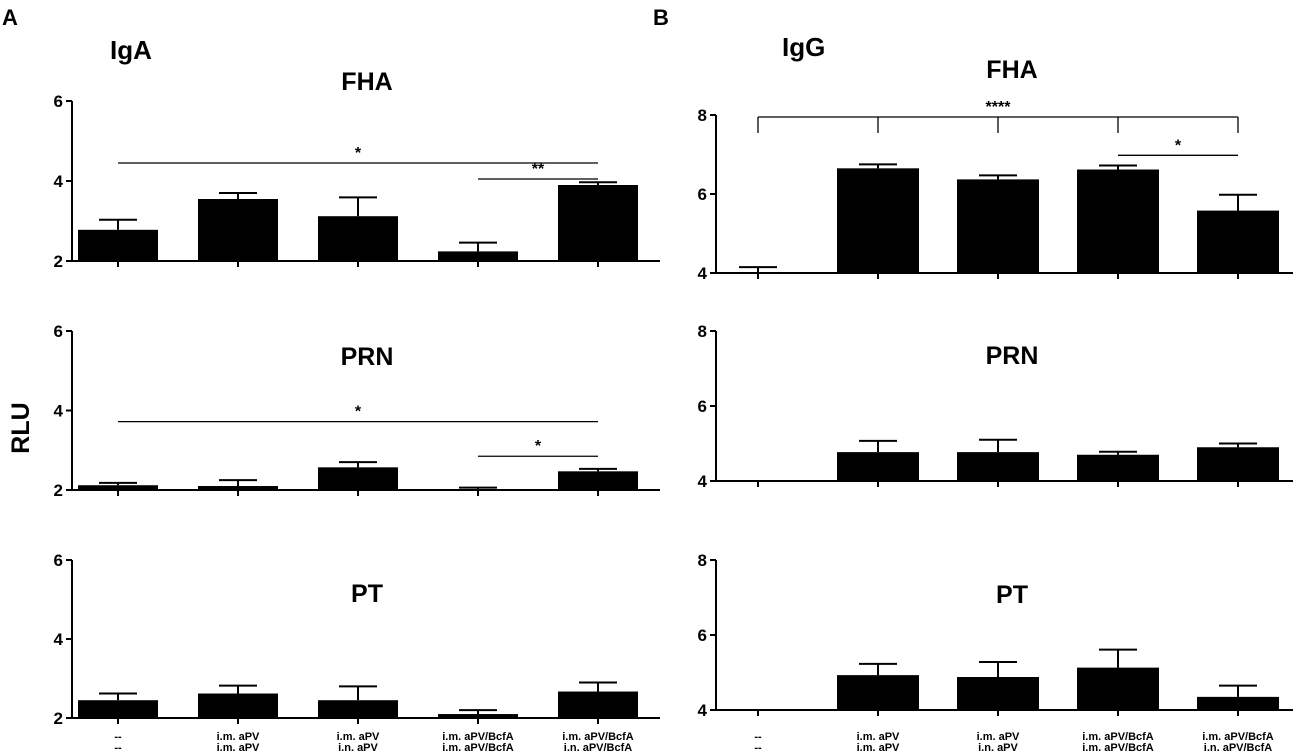 This screenshot has height=752, width=1293. What do you see at coordinates (995, 635) in the screenshot?
I see `chart-b-pt: PT 4 6 8` at bounding box center [995, 635].